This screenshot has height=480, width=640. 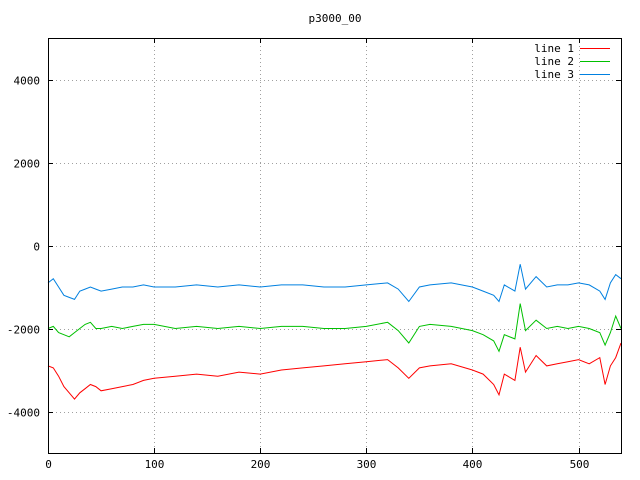 What do you see at coordinates (36, 247) in the screenshot?
I see `y-tick-label: 0` at bounding box center [36, 247].